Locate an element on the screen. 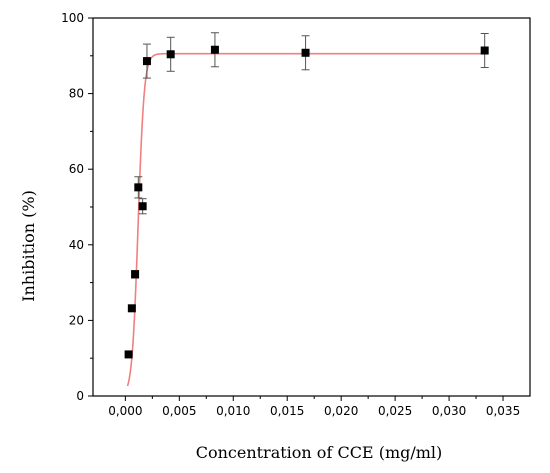 This screenshot has width=550, height=473. x-tick-label: 0,000 is located at coordinates (125, 411).